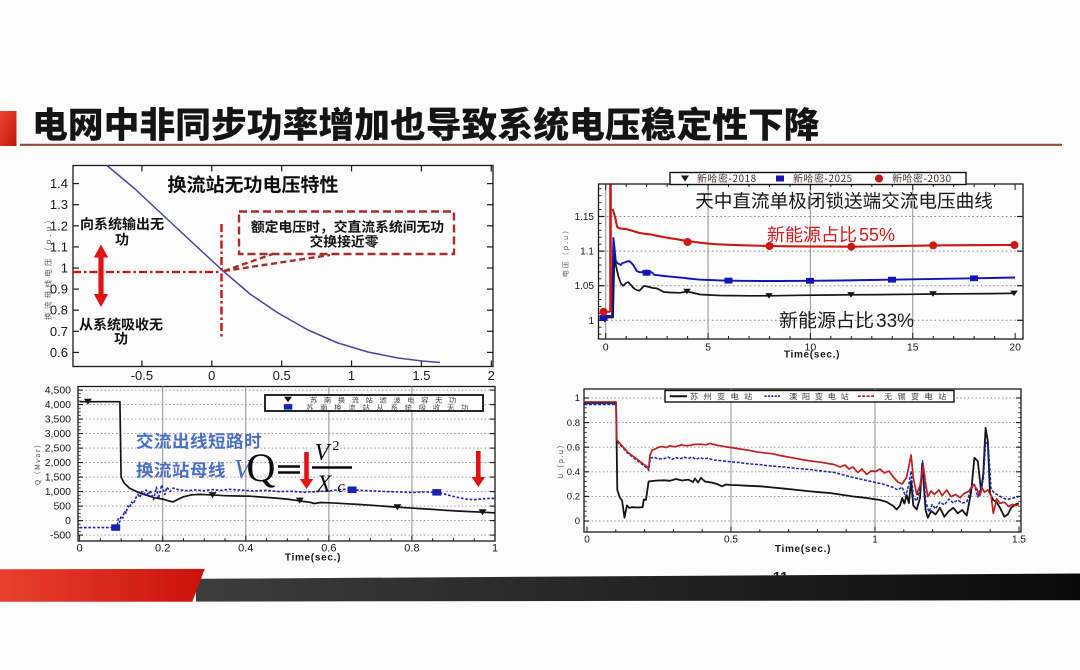 Image resolution: width=1080 pixels, height=670 pixels. I want to click on svg-text: -500, so click(60, 536).